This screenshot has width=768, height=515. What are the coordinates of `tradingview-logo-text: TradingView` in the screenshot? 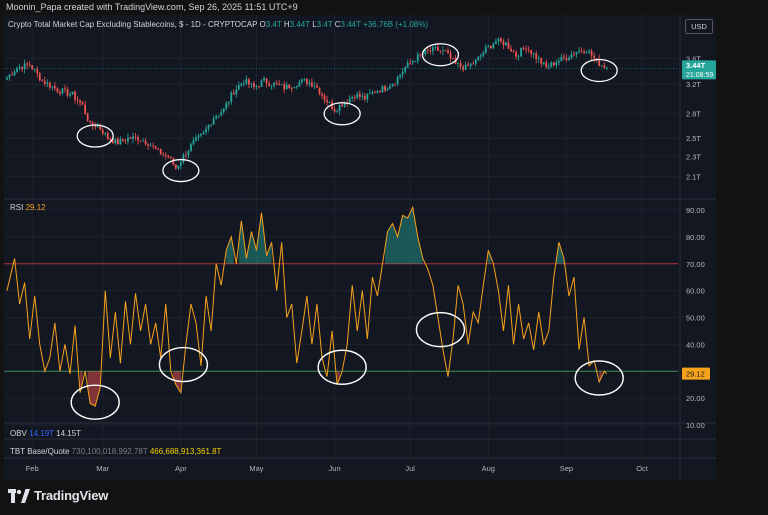 It's located at (71, 495).